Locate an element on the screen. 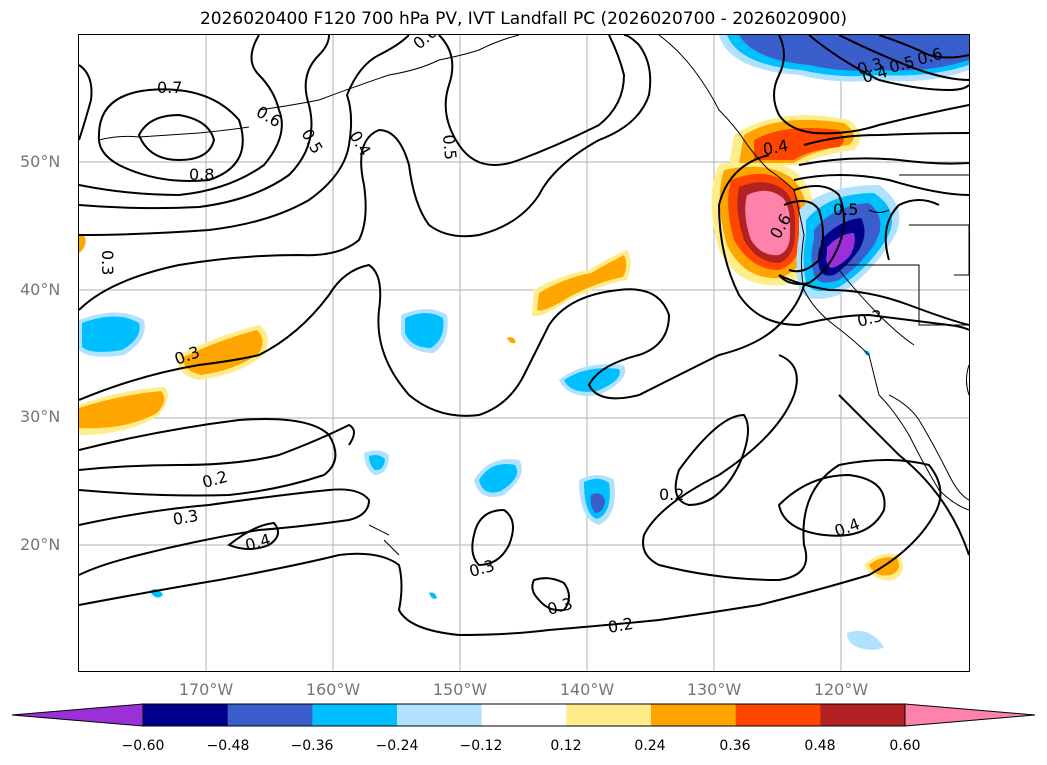 The width and height of the screenshot is (1047, 765). colorbar-tick-label: 0.36 is located at coordinates (735, 746).